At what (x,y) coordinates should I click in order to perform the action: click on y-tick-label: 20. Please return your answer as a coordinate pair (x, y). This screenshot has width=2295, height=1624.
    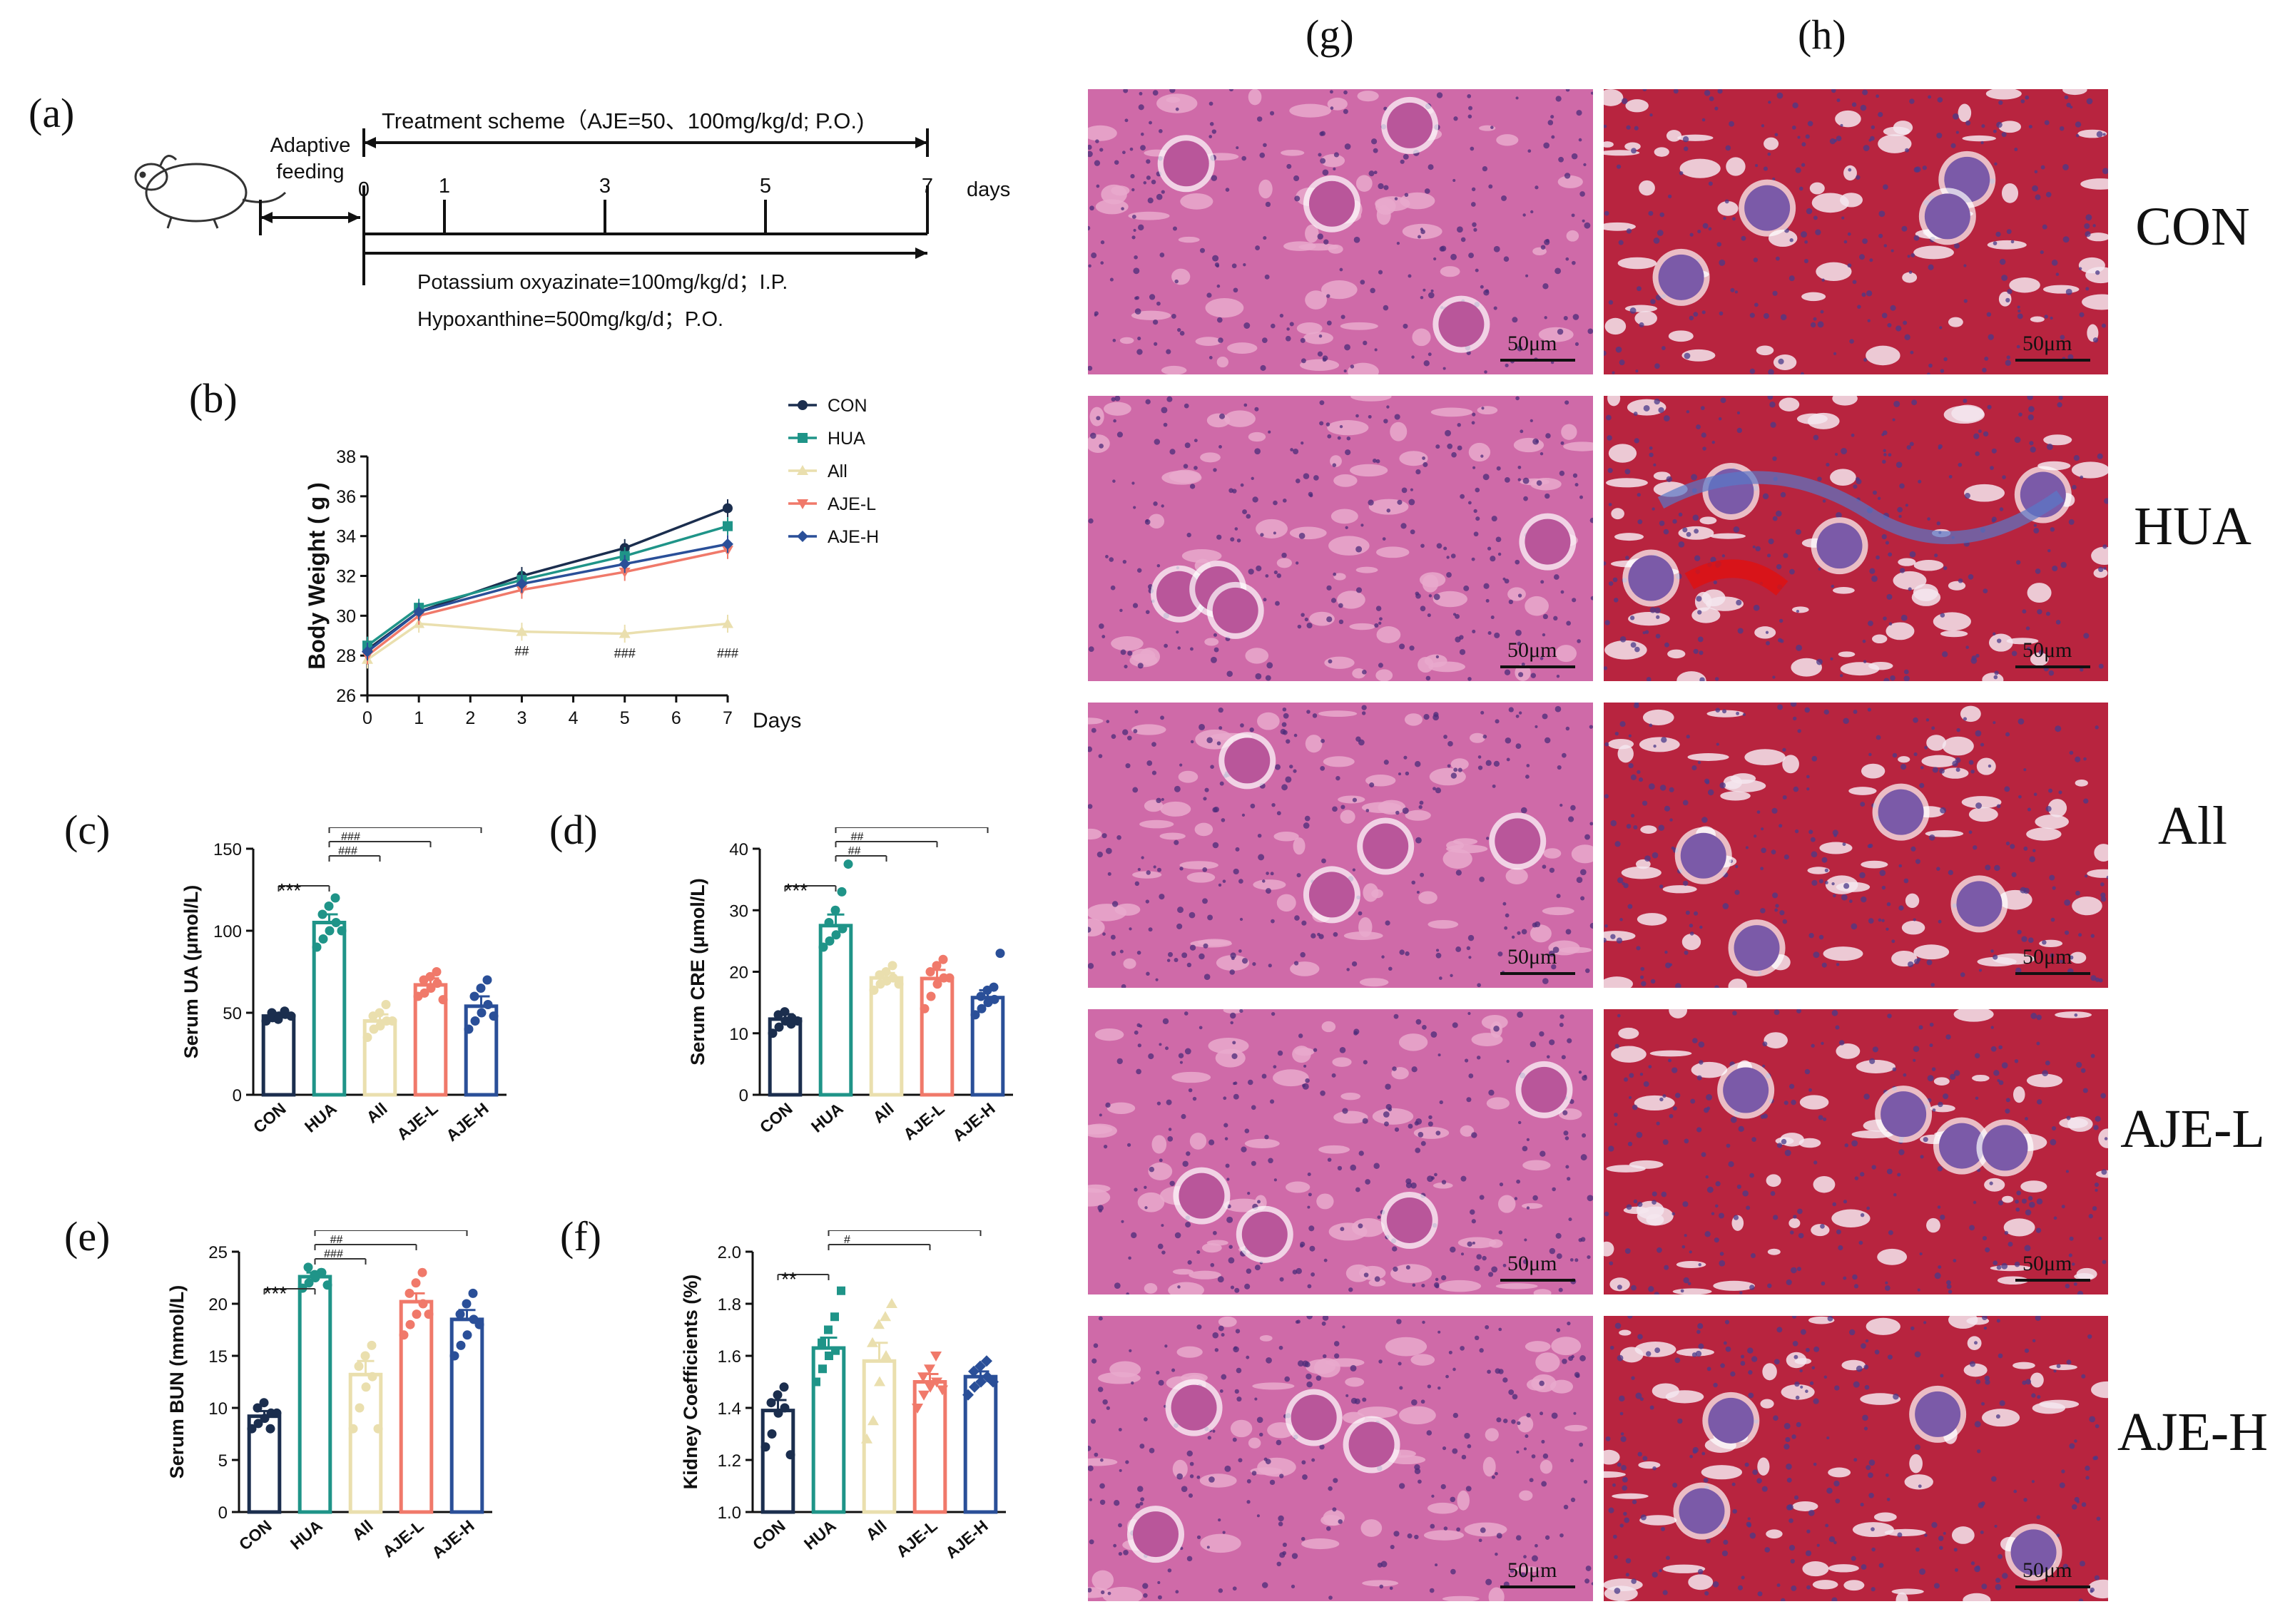
    Looking at the image, I should click on (738, 973).